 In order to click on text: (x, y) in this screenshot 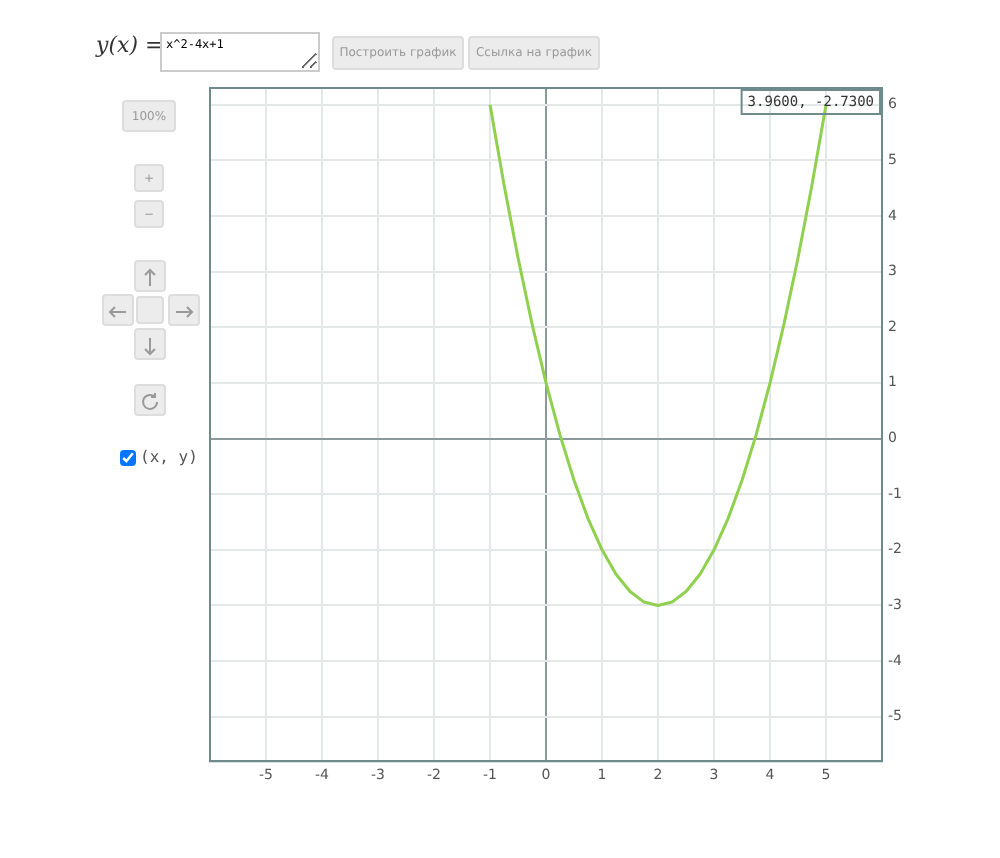, I will do `click(168, 457)`.